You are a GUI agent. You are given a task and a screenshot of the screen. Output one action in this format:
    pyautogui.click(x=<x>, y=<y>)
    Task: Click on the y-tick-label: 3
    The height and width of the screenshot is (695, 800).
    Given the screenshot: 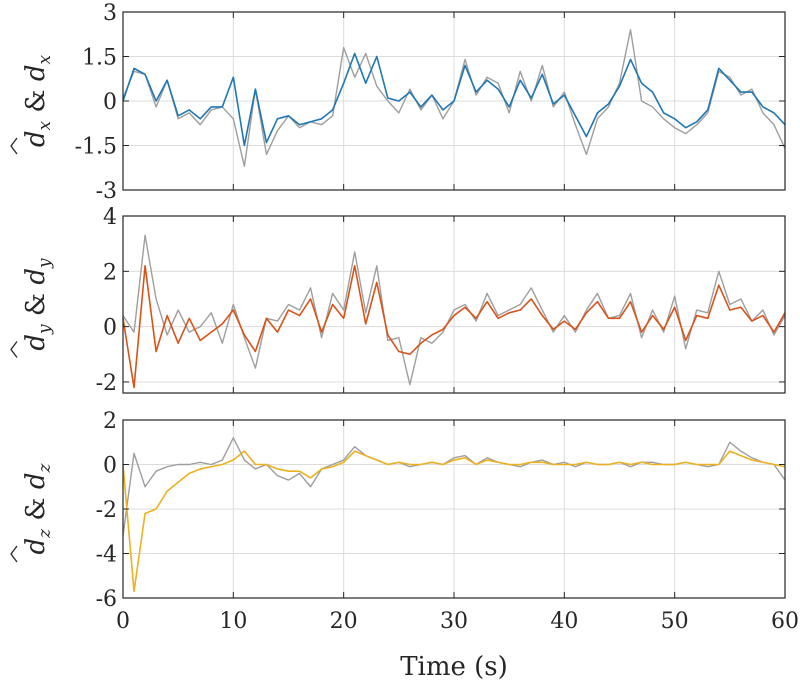 What is the action you would take?
    pyautogui.click(x=110, y=13)
    